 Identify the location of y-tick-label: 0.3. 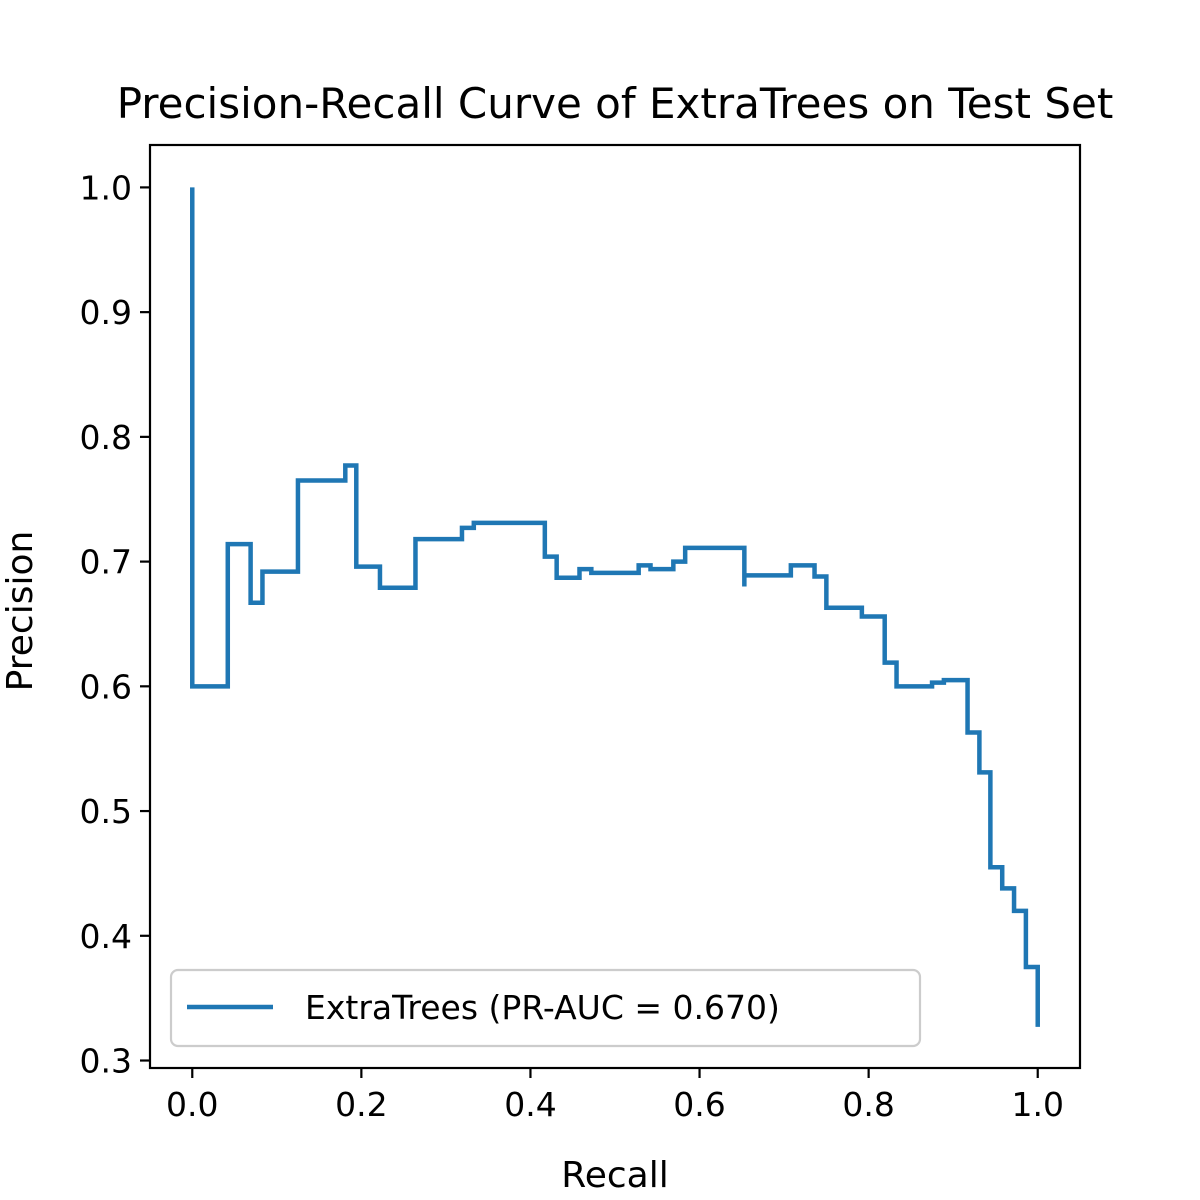
(106, 1061).